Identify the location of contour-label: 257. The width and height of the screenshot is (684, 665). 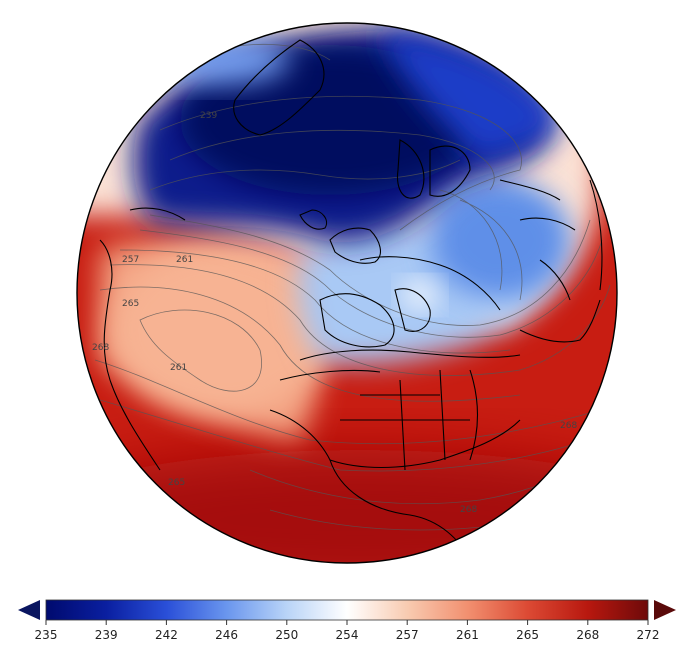
(130, 260).